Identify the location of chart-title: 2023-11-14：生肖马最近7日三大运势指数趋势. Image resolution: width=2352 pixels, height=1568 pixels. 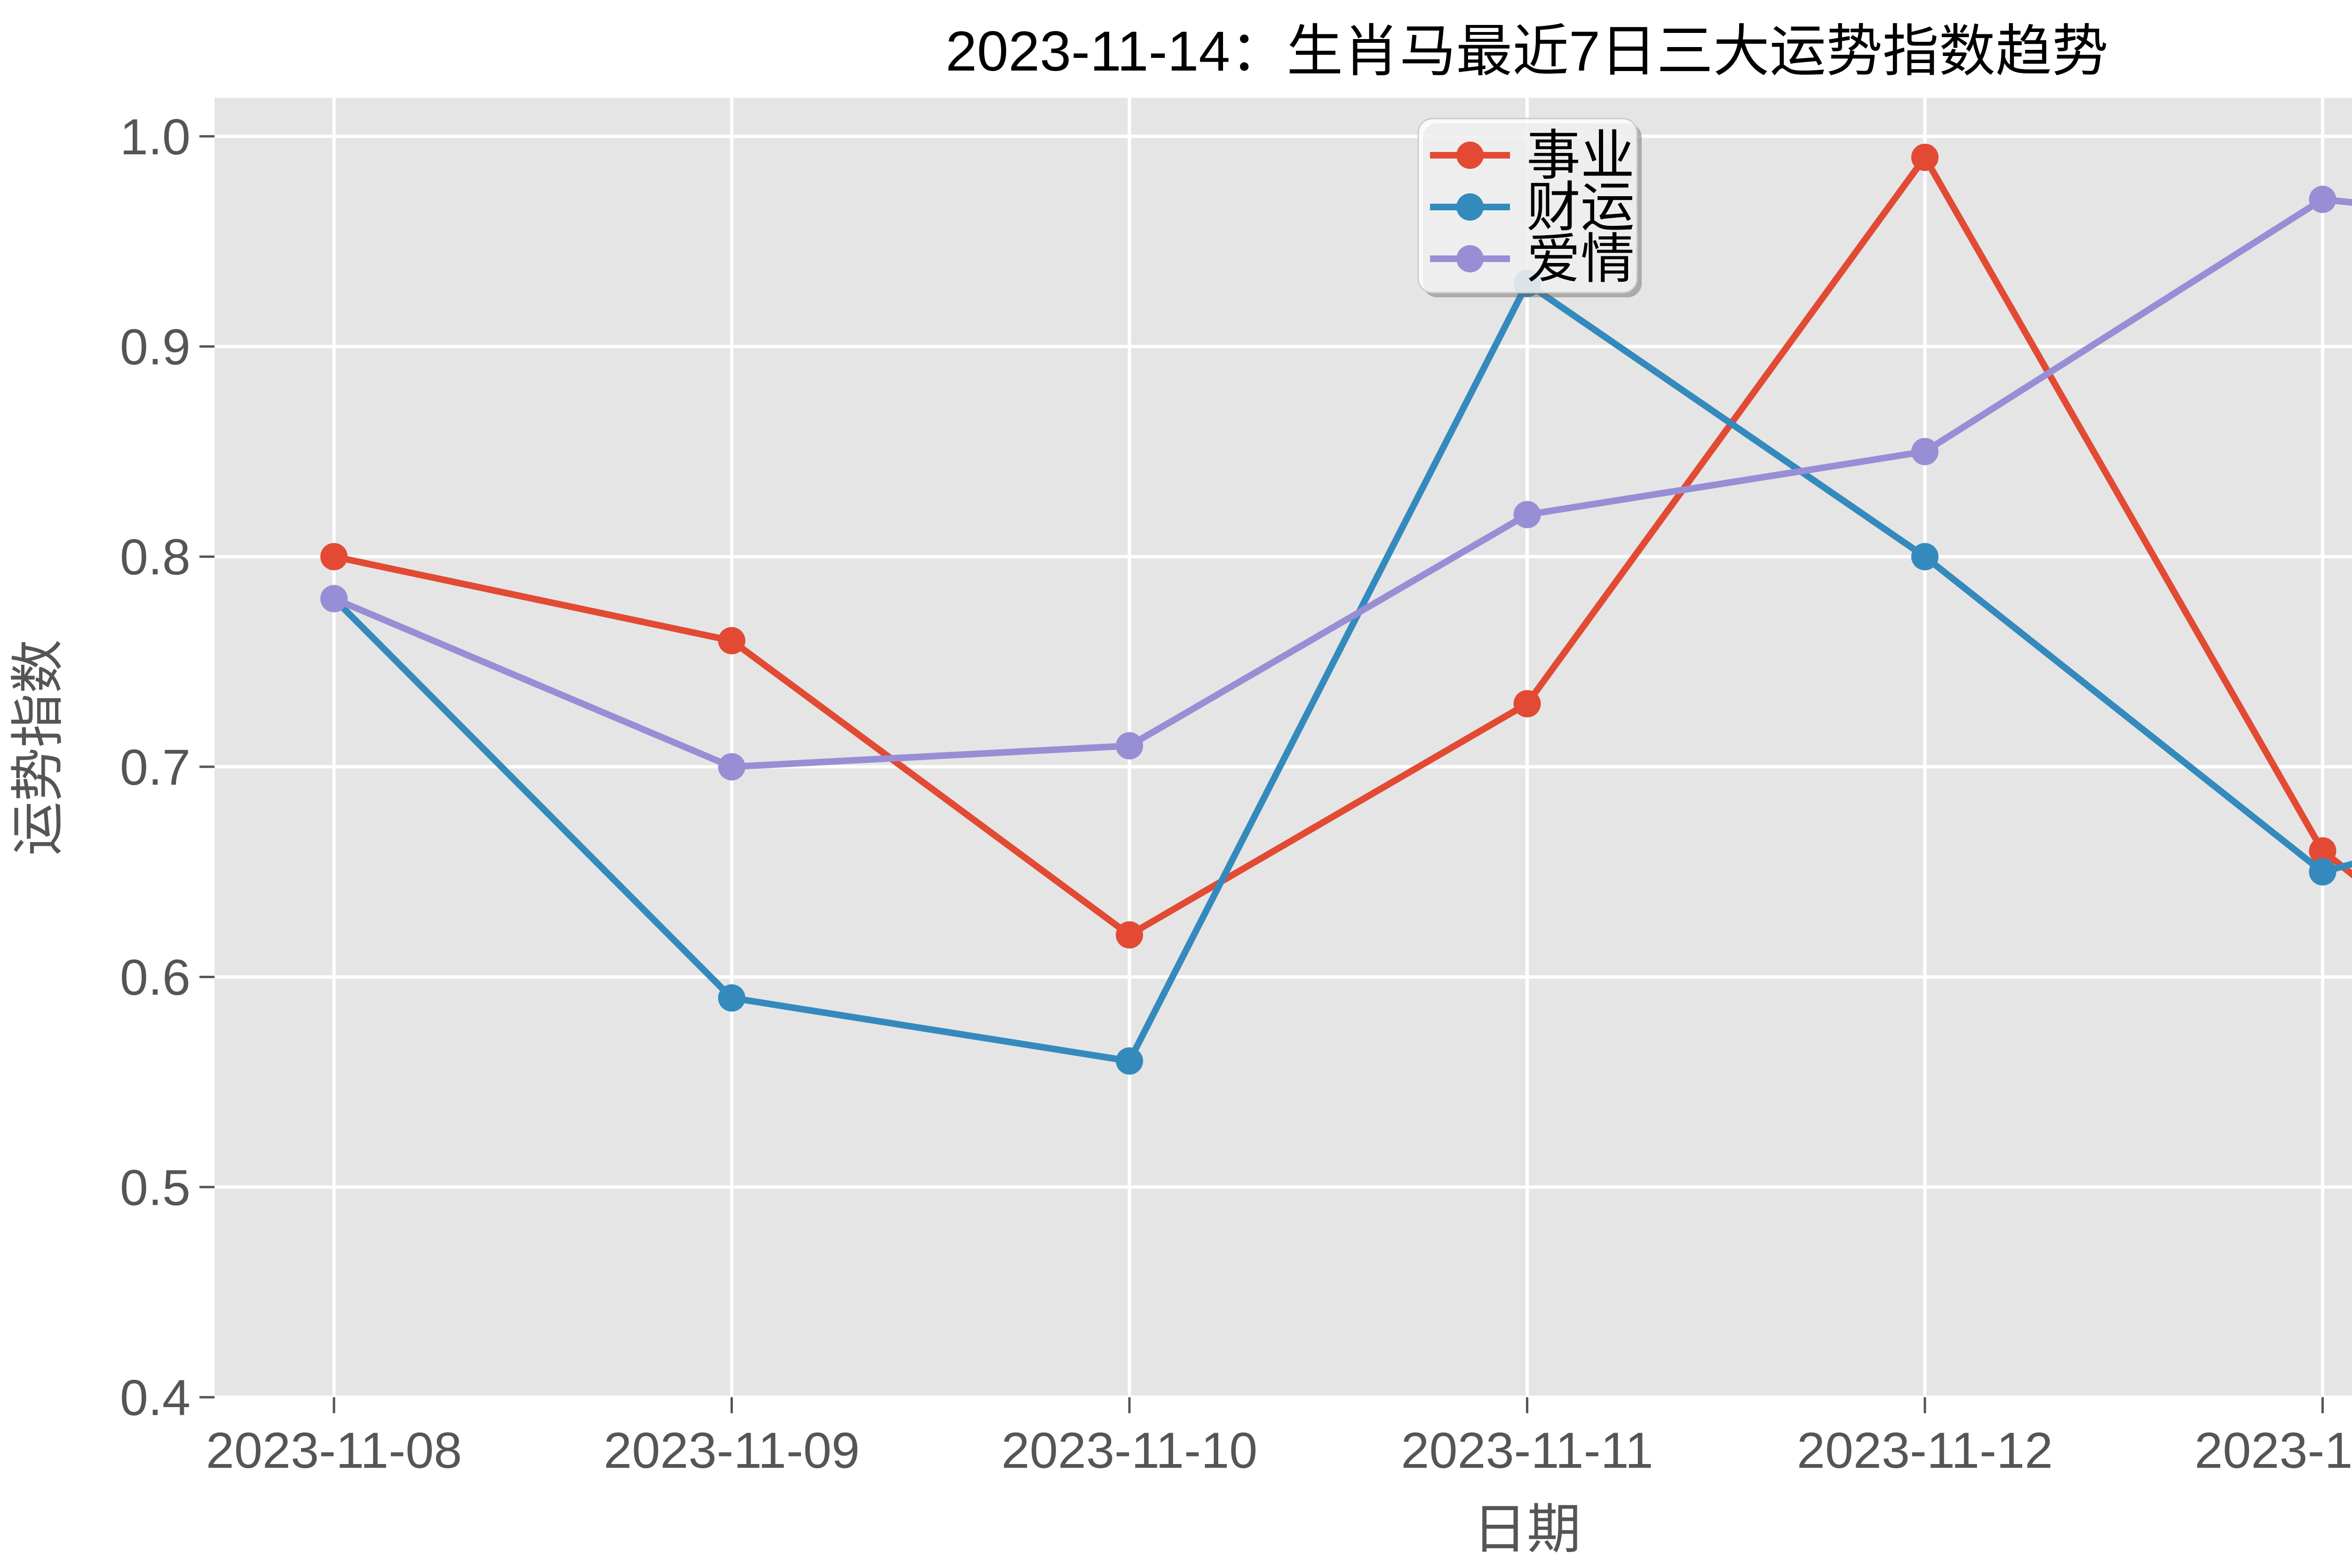
(1527, 51).